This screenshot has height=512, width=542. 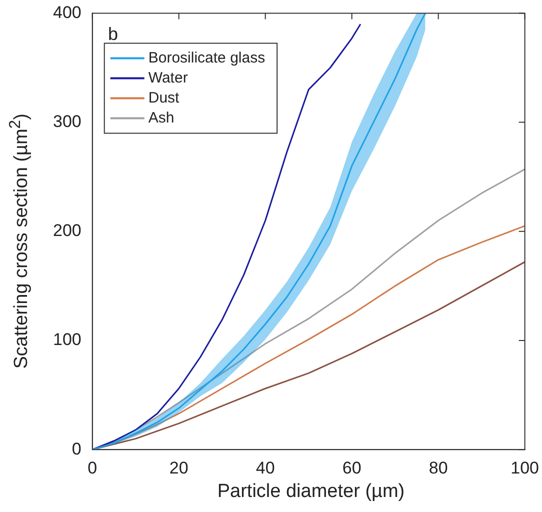 I want to click on legend-label: Ash, so click(x=161, y=117).